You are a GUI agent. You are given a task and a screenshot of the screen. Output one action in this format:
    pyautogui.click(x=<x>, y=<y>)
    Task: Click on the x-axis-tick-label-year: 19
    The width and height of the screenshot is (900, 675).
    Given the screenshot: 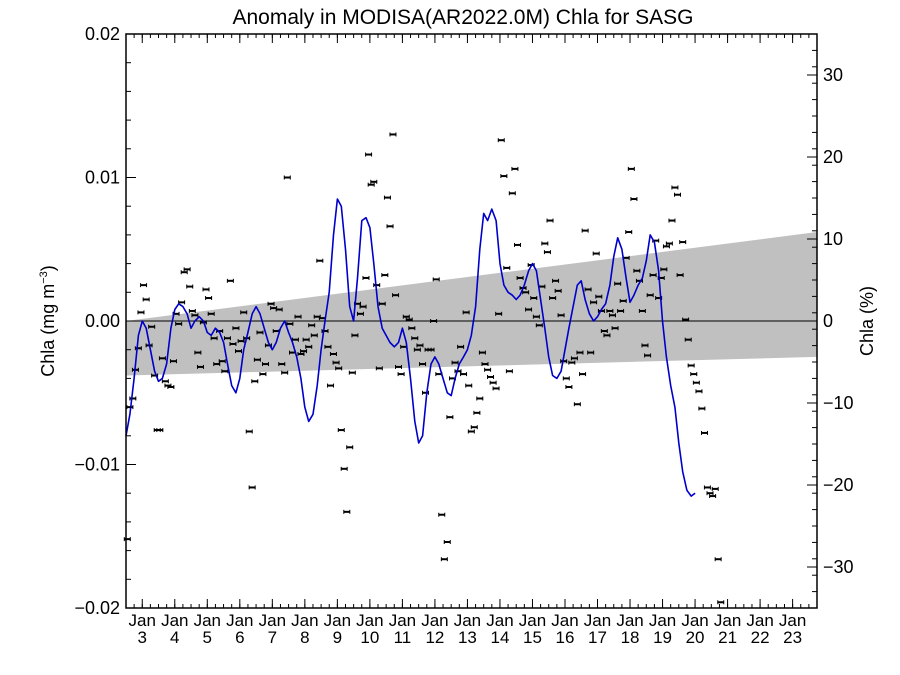 What is the action you would take?
    pyautogui.click(x=662, y=637)
    